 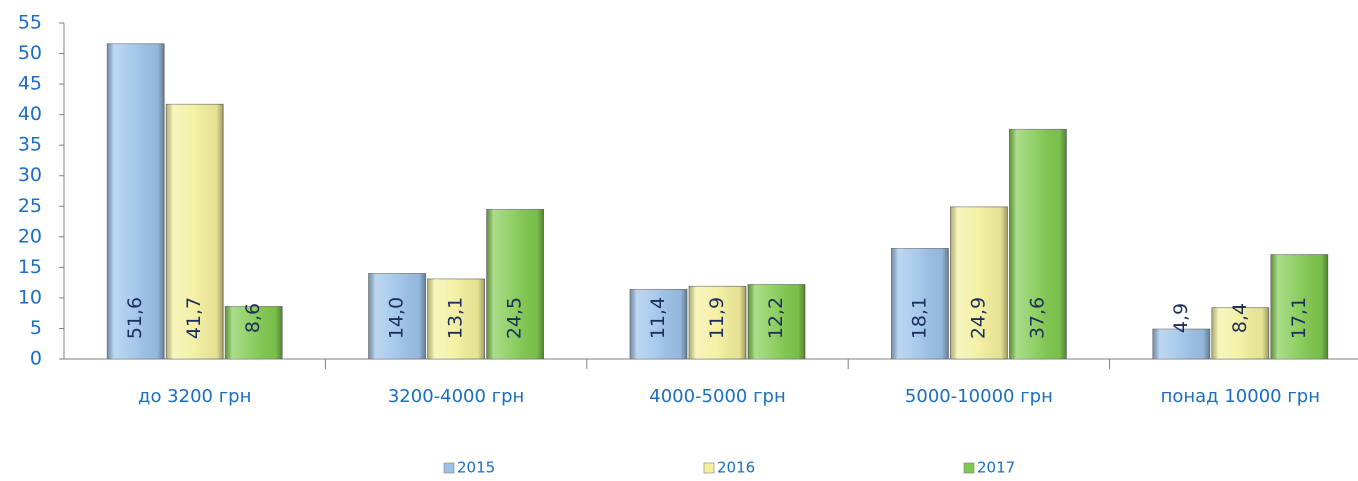 What do you see at coordinates (717, 396) in the screenshot?
I see `x-tick-label: 4000-5000 грн` at bounding box center [717, 396].